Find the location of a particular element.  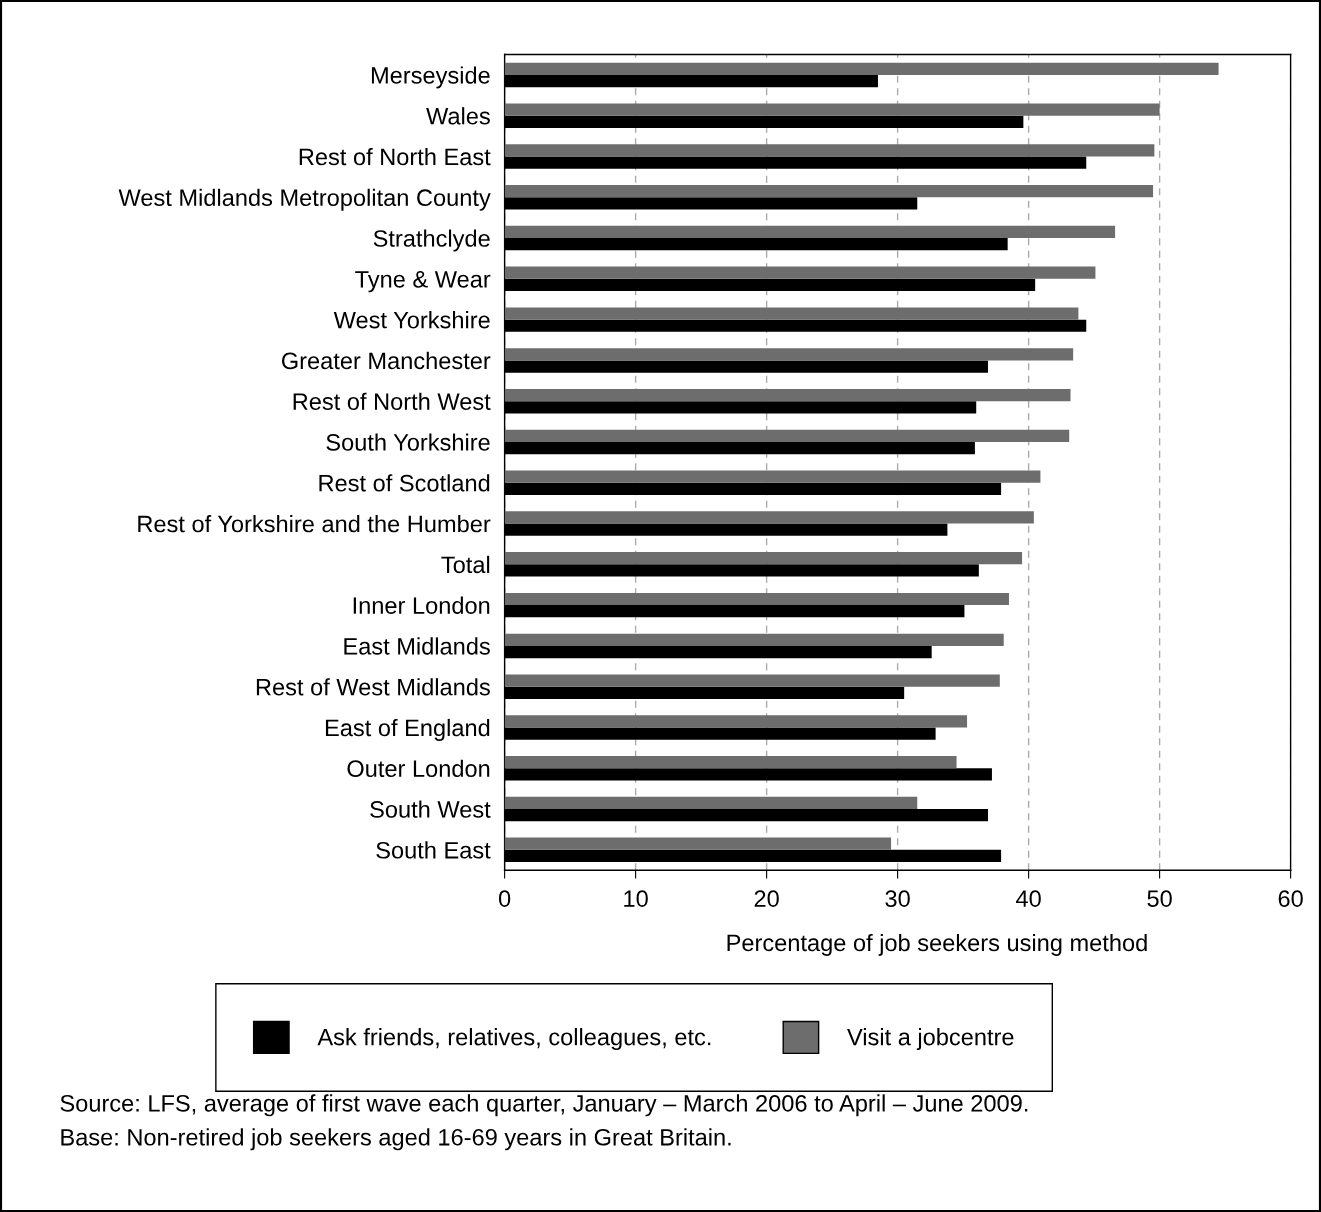

x-tick-label: 0 is located at coordinates (504, 898).